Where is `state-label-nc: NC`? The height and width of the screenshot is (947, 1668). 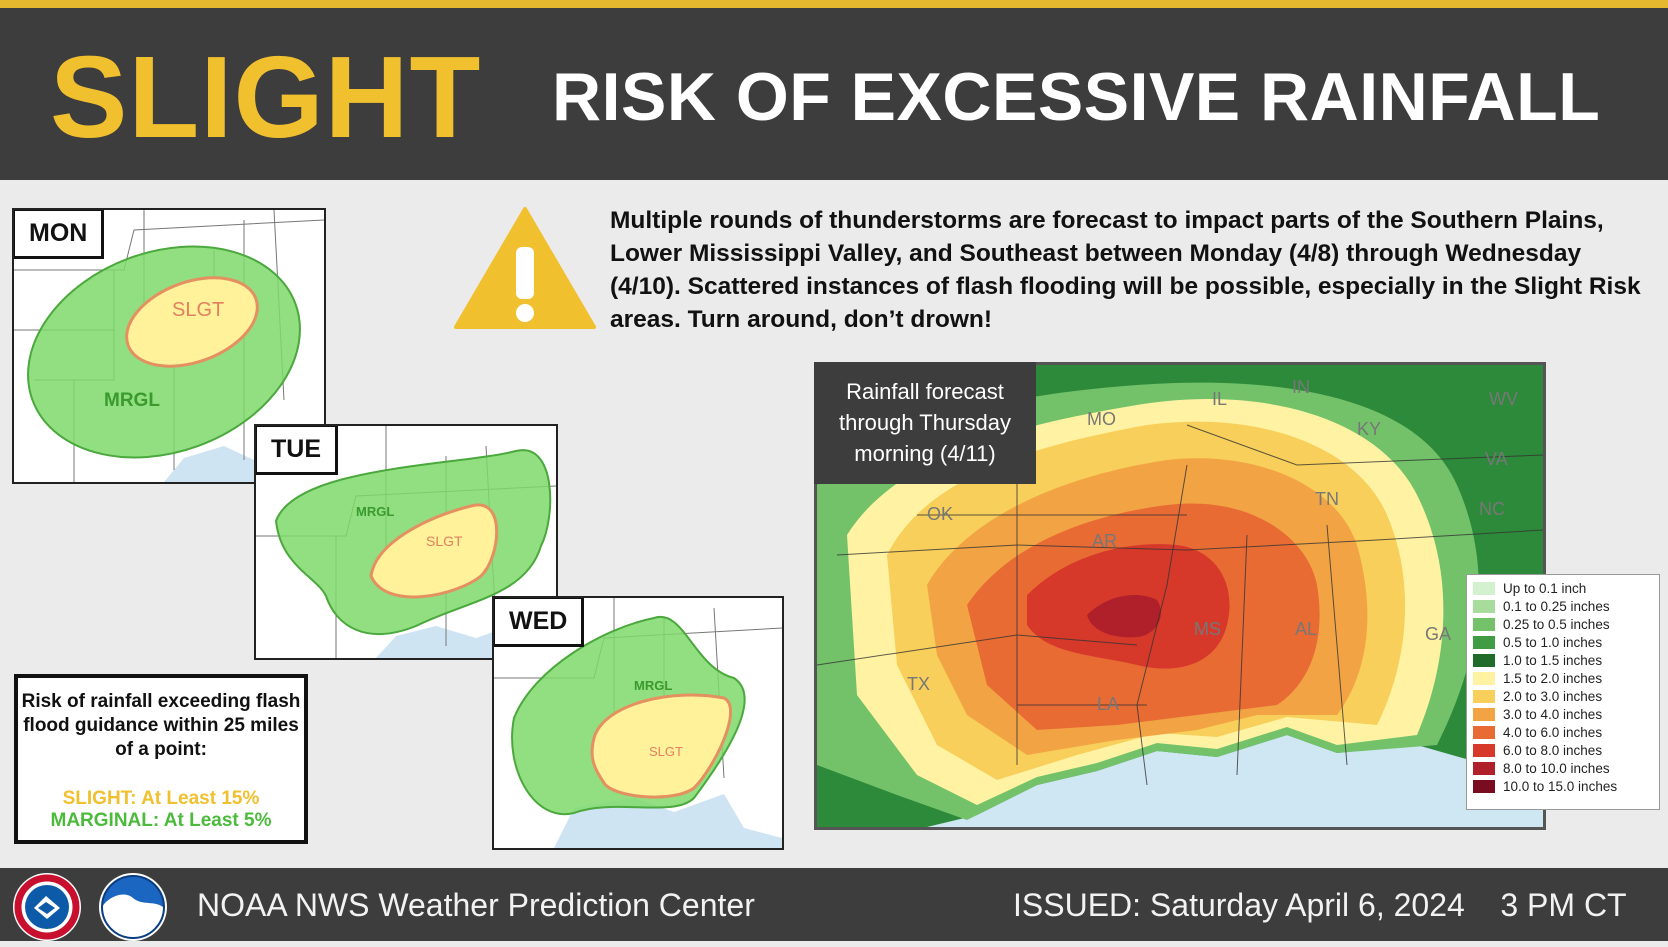
state-label-nc: NC is located at coordinates (1492, 509).